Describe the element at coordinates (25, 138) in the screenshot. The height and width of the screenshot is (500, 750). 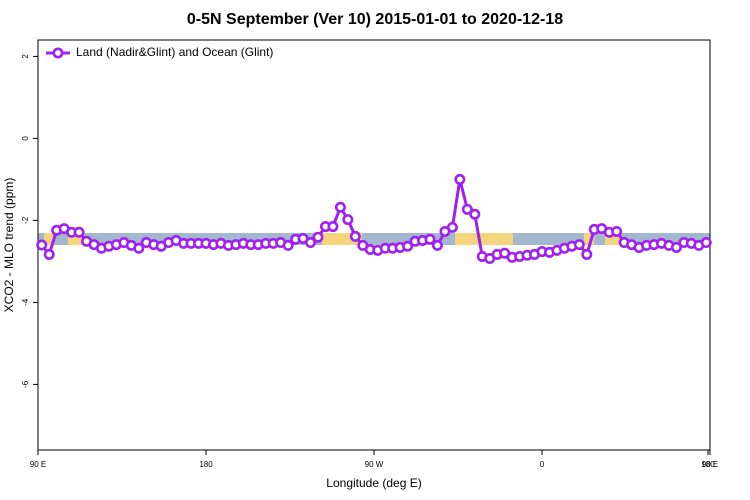
I see `y-tick-label: 0` at that location.